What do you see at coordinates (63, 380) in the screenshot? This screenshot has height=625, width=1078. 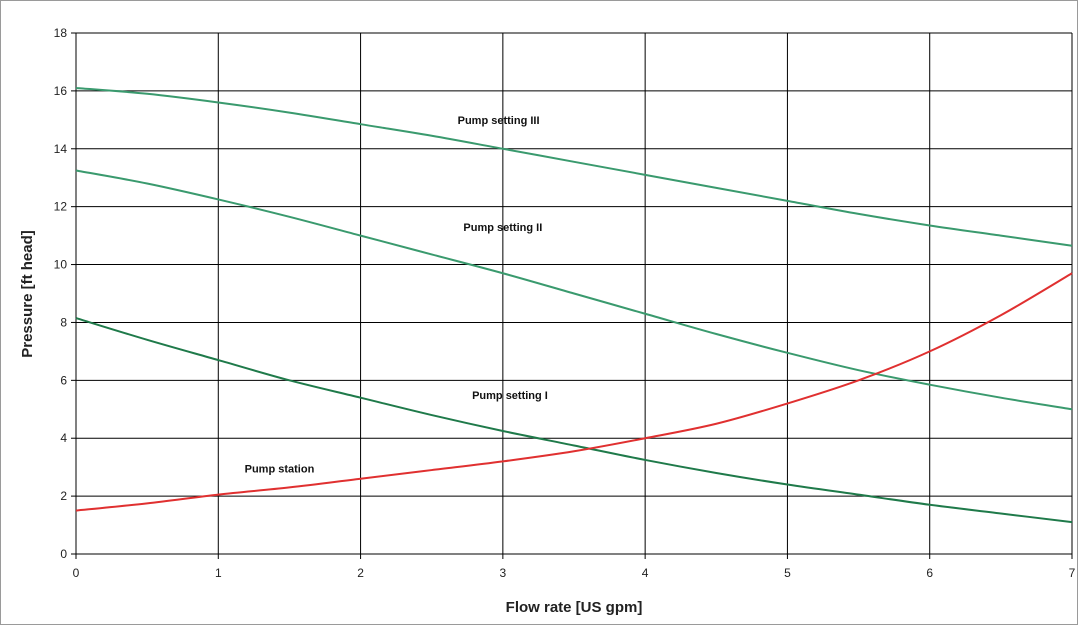 I see `y-tick-label: 6` at bounding box center [63, 380].